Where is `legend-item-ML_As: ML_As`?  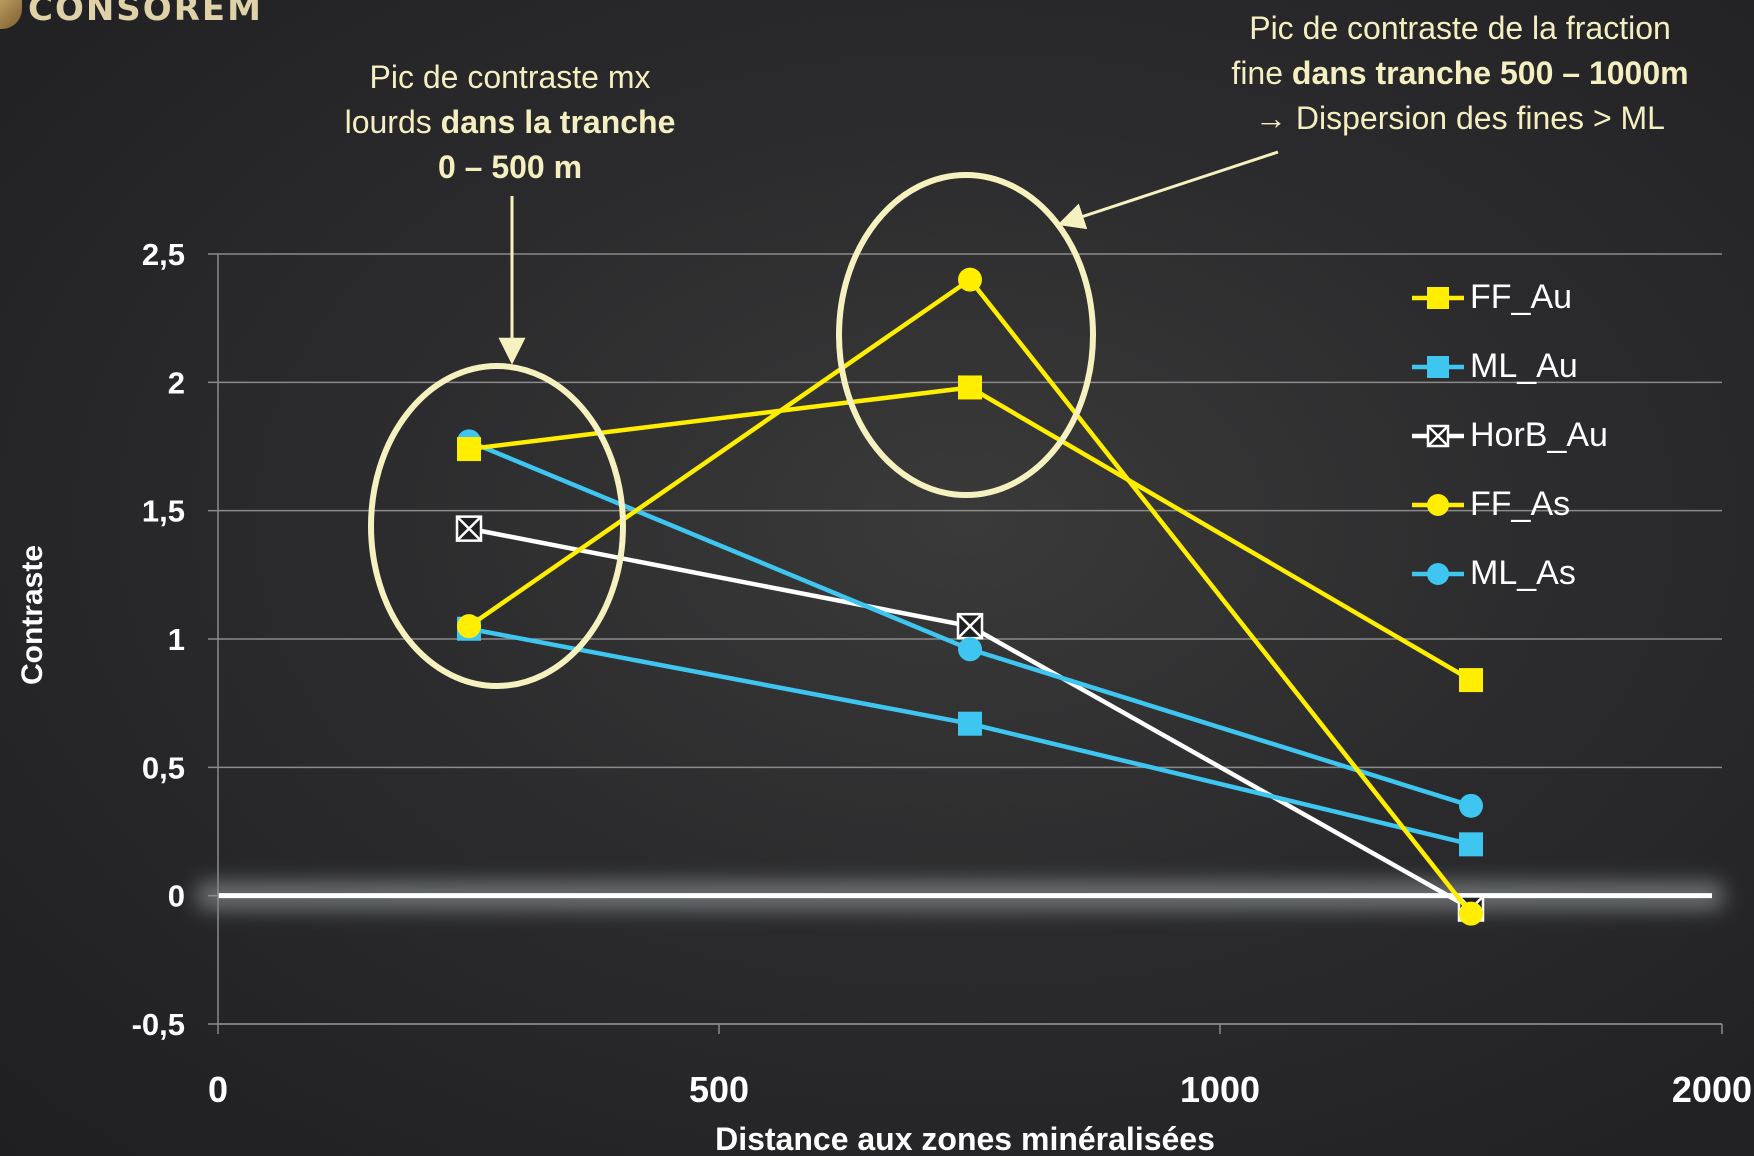 legend-item-ML_As: ML_As is located at coordinates (1509, 573).